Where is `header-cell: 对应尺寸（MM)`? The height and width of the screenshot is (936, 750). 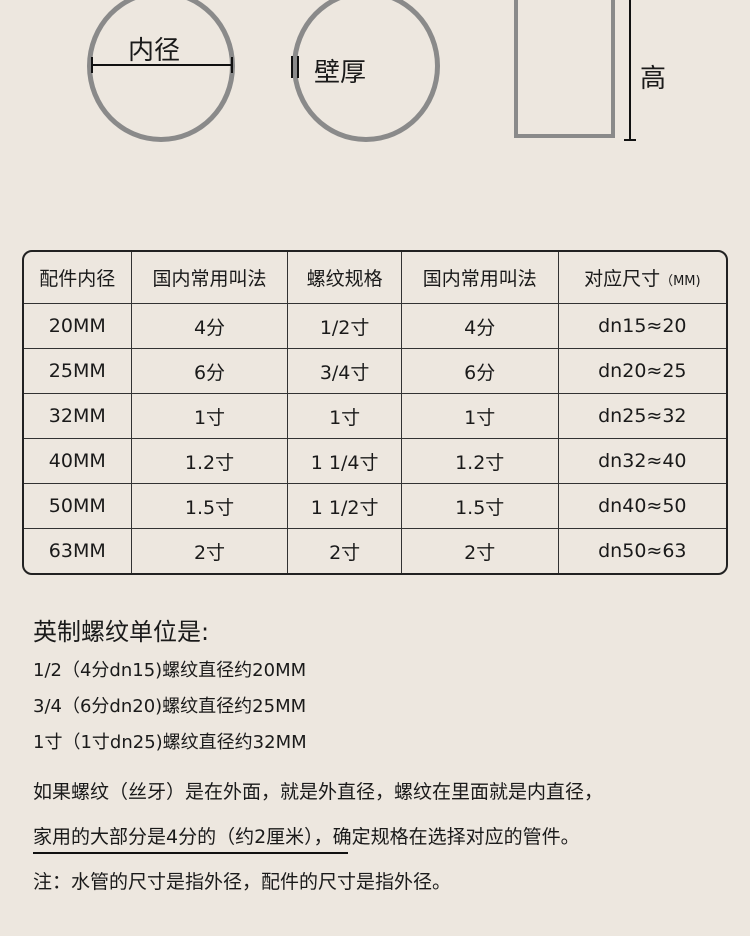
header-cell: 对应尺寸（MM) is located at coordinates (642, 278).